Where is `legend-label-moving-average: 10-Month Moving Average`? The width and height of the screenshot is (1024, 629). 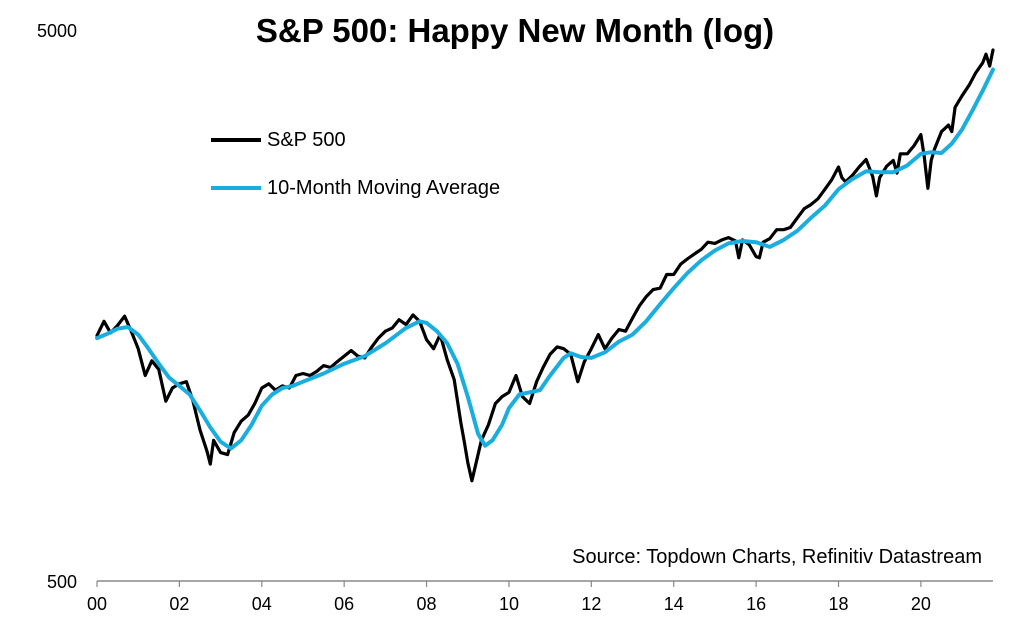
legend-label-moving-average: 10-Month Moving Average is located at coordinates (384, 187).